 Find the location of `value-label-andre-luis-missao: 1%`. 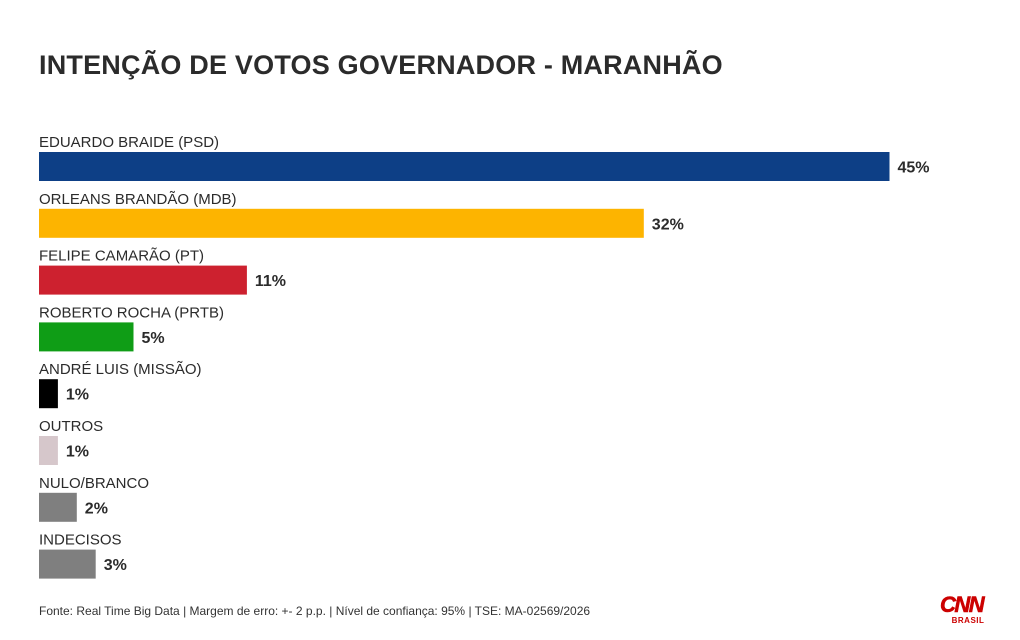

value-label-andre-luis-missao: 1% is located at coordinates (77, 395).